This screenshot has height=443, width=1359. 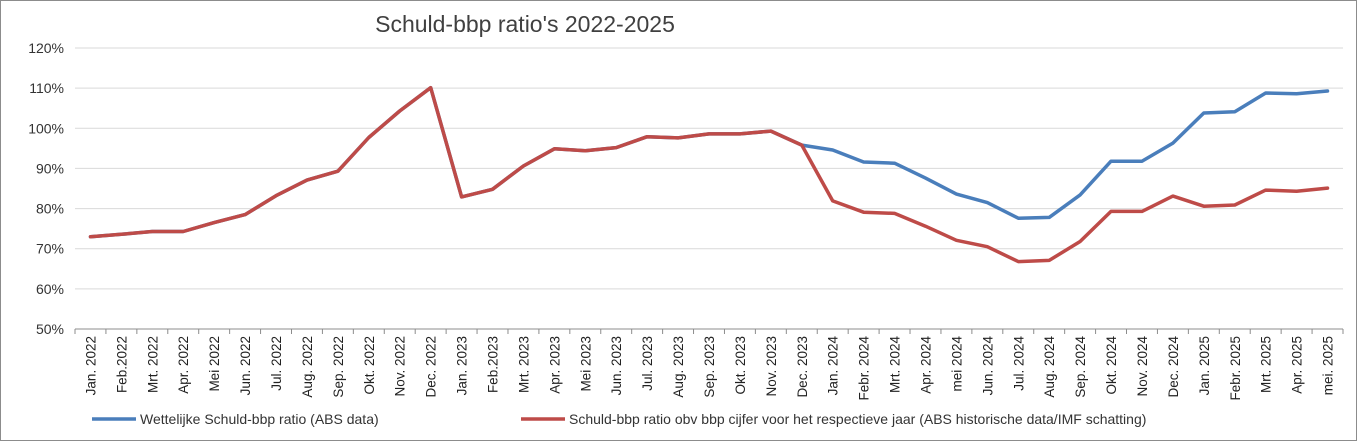 I want to click on x-tick-label: Sep. 2023, so click(x=709, y=367).